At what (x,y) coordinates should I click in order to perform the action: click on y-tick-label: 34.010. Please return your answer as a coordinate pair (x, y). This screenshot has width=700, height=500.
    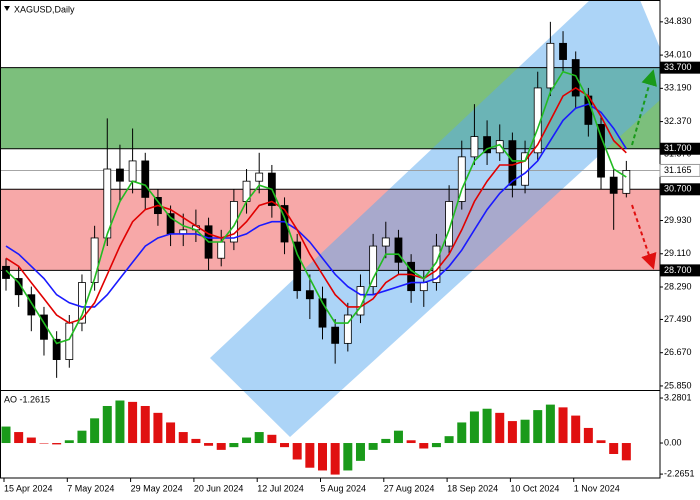
    Looking at the image, I should click on (678, 54).